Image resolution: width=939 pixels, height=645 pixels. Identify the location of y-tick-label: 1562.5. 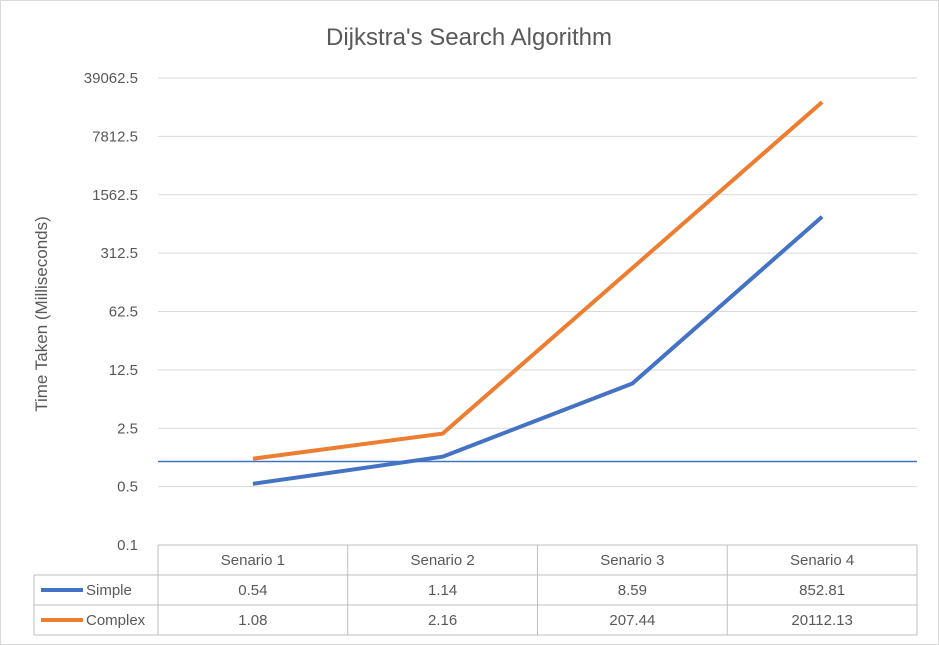
(115, 195).